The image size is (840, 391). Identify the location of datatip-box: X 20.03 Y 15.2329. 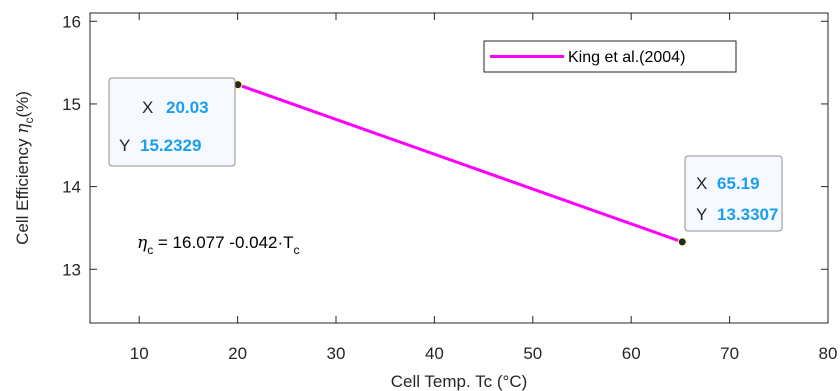
(172, 122).